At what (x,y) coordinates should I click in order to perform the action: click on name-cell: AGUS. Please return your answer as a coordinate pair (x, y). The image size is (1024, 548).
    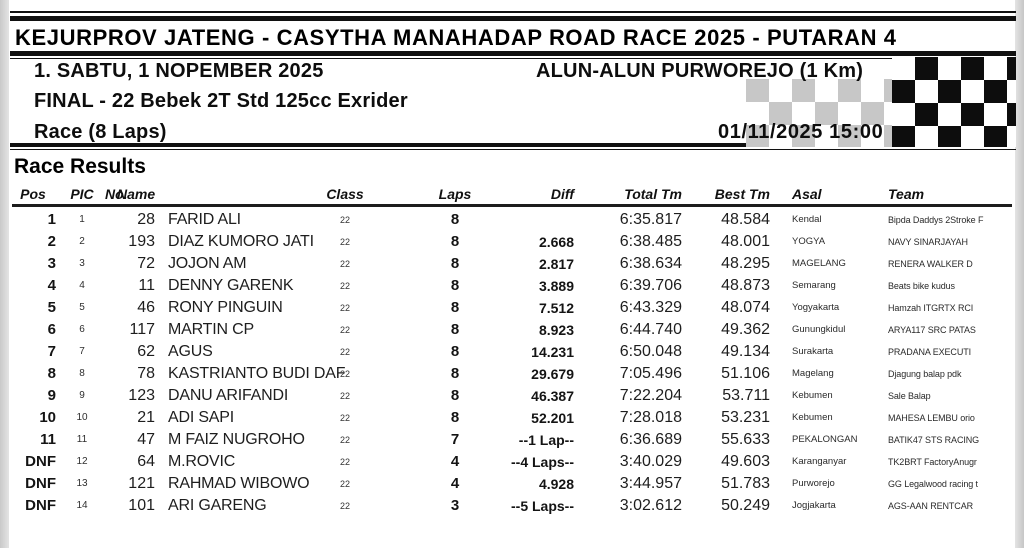
    Looking at the image, I should click on (190, 351).